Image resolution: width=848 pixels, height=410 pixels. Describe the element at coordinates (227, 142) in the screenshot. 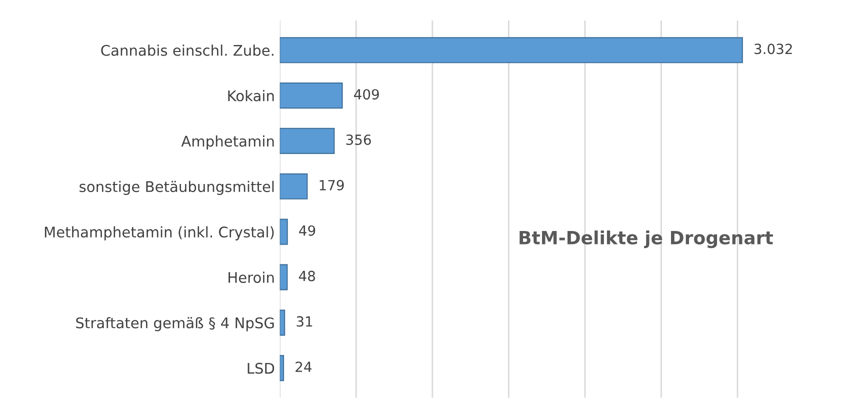

I see `y-tick-label: Amphetamin` at that location.